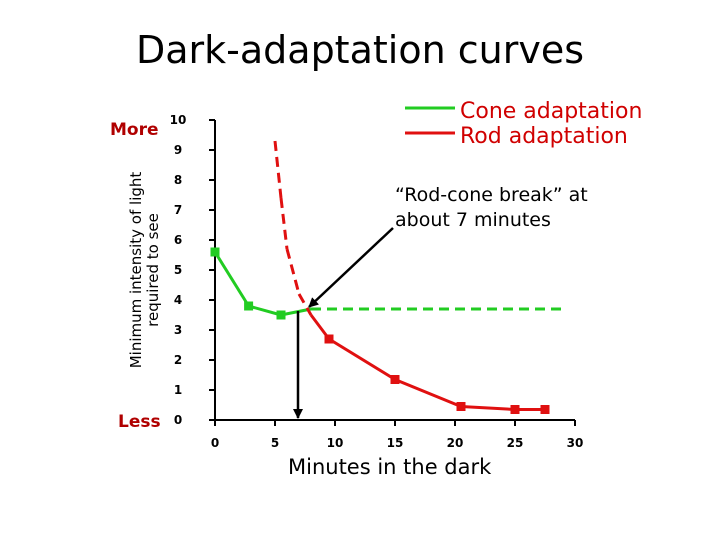  I want to click on y-tick-label: 9, so click(178, 150).